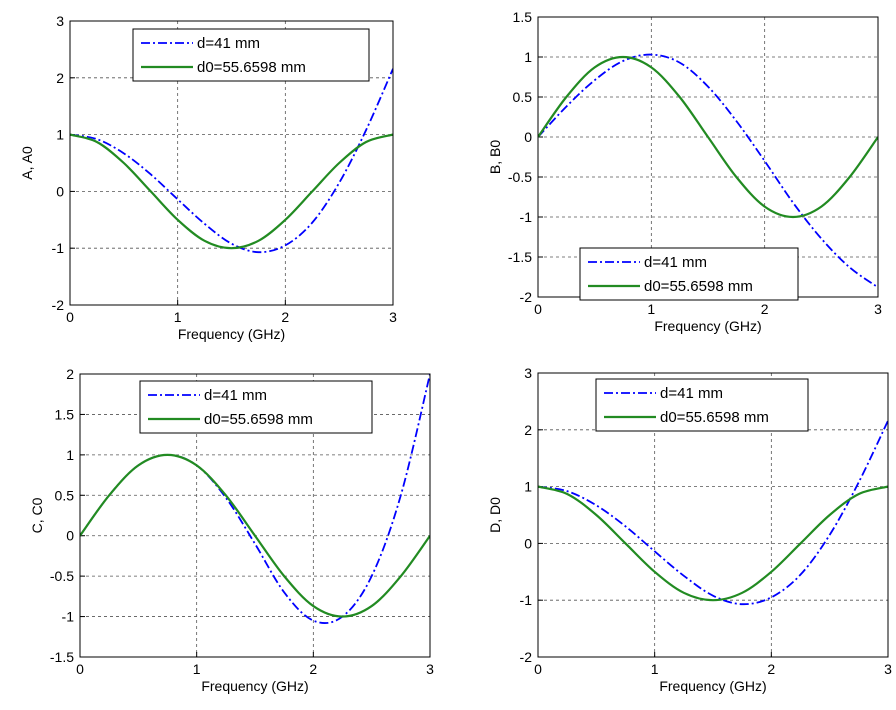  What do you see at coordinates (495, 515) in the screenshot?
I see `y-axis-label: D, D0` at bounding box center [495, 515].